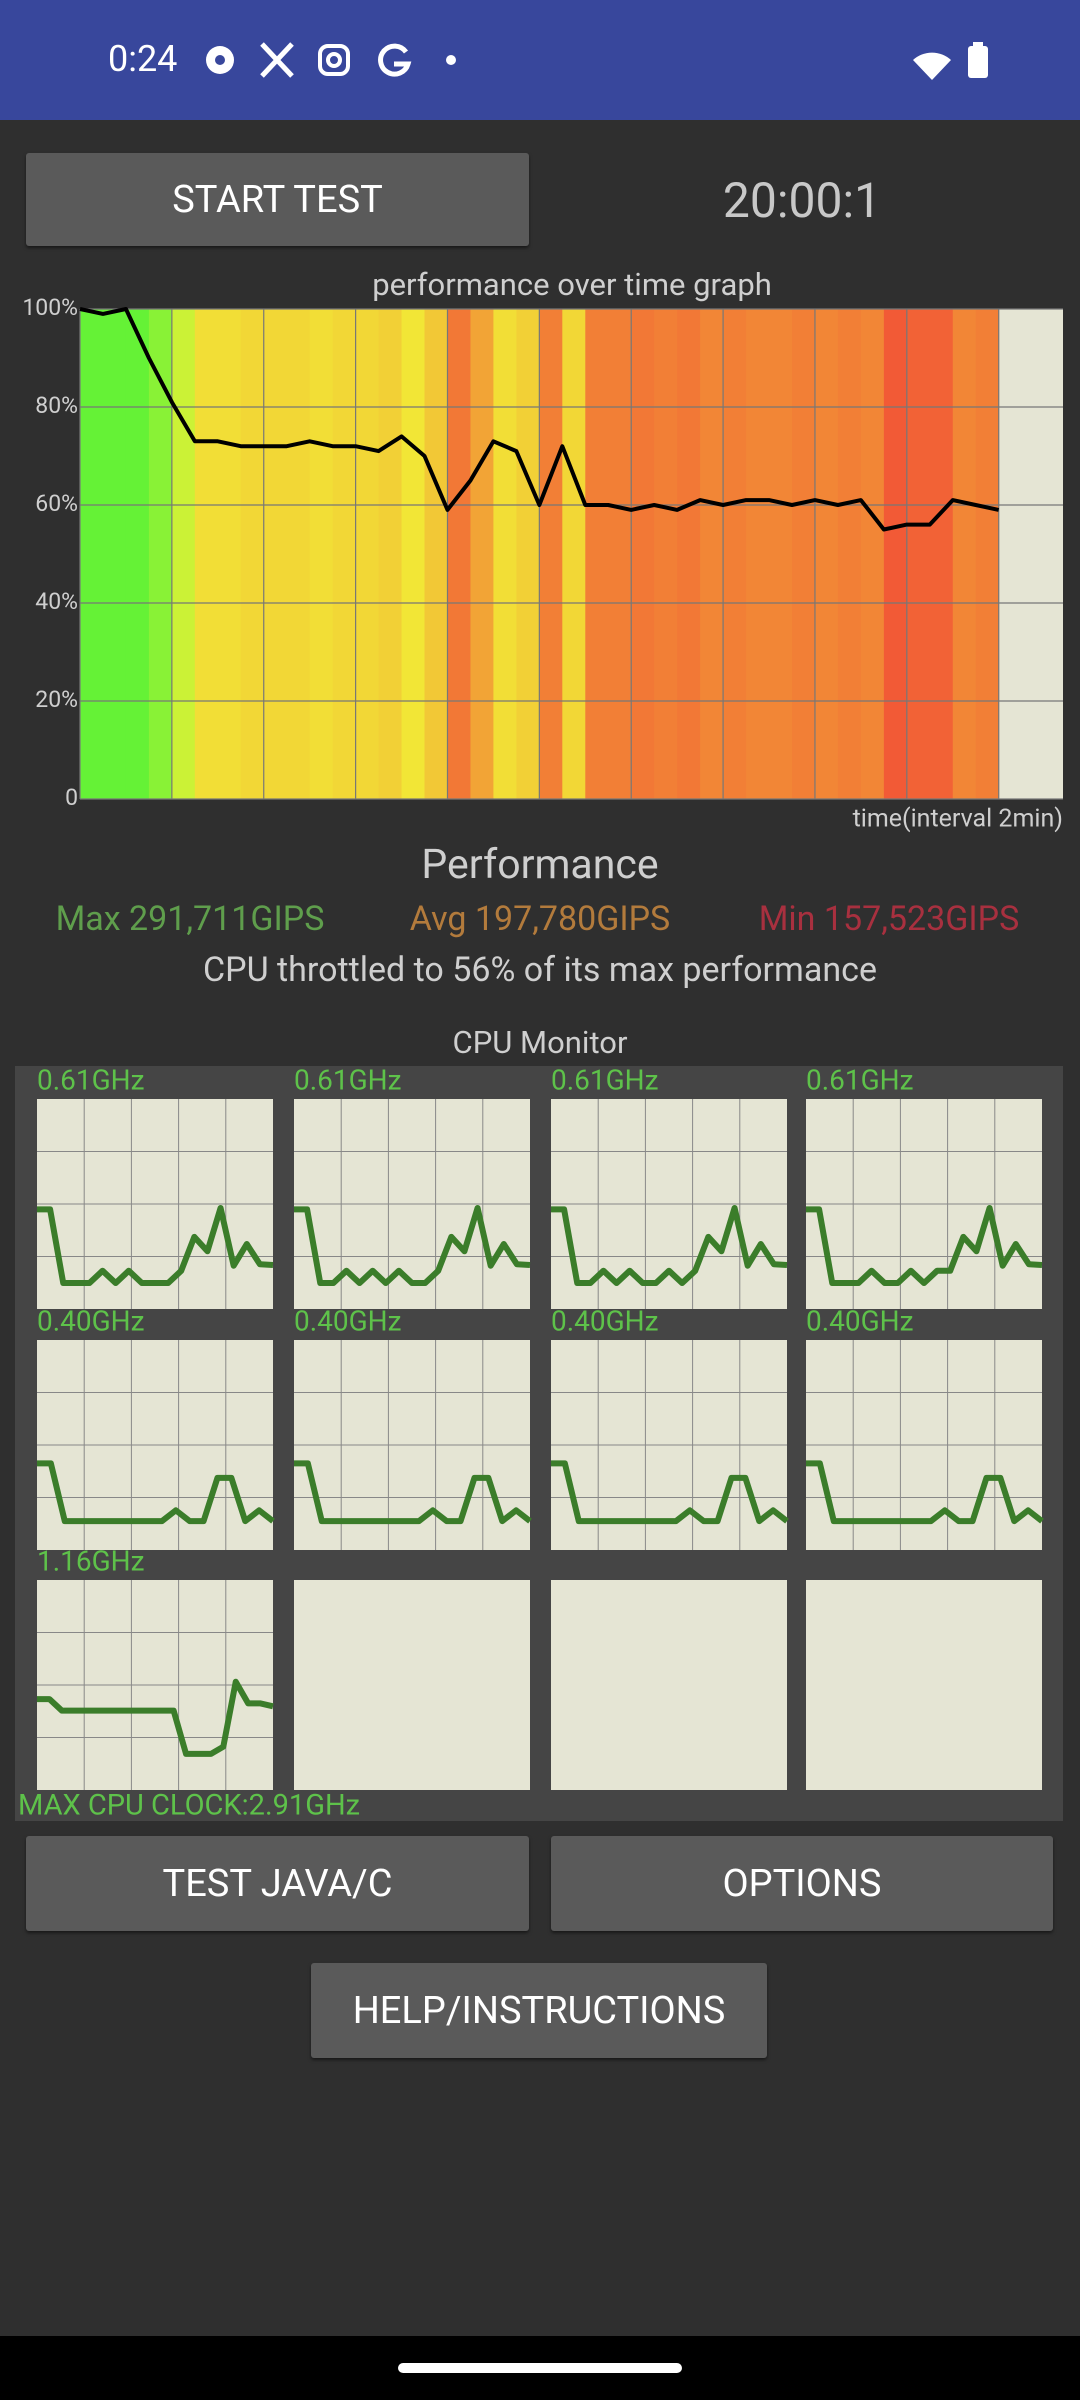  Describe the element at coordinates (572, 284) in the screenshot. I see `graph-title: performance over time graph` at that location.